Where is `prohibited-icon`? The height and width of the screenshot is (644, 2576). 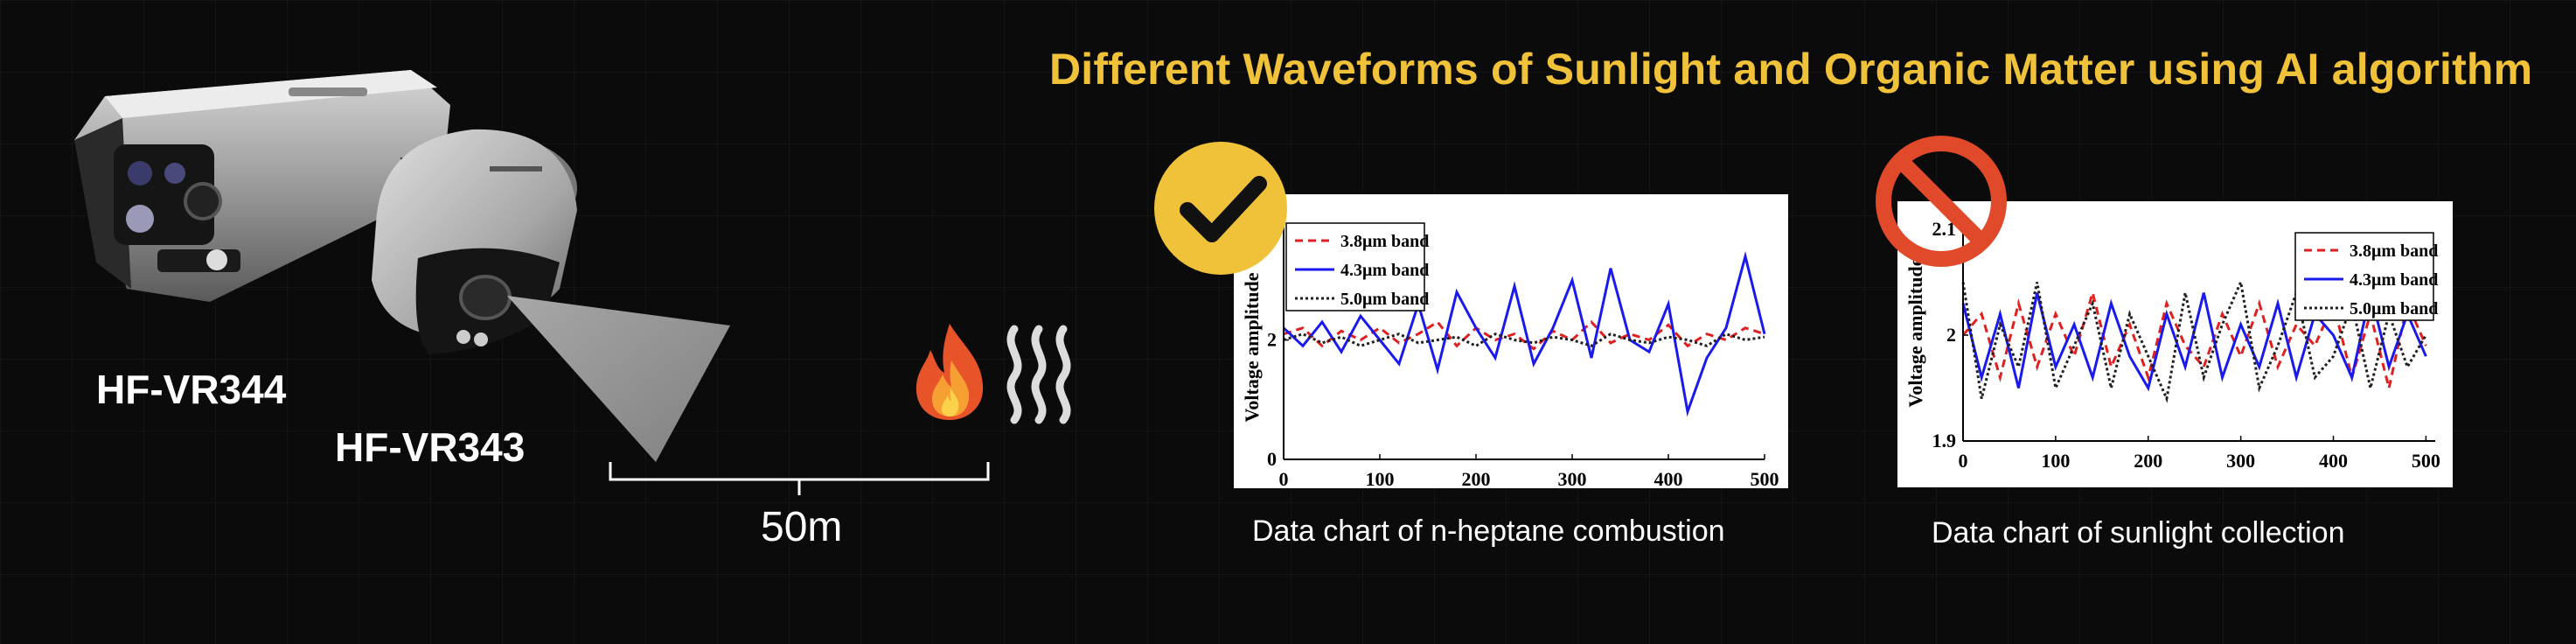
prohibited-icon is located at coordinates (1941, 201).